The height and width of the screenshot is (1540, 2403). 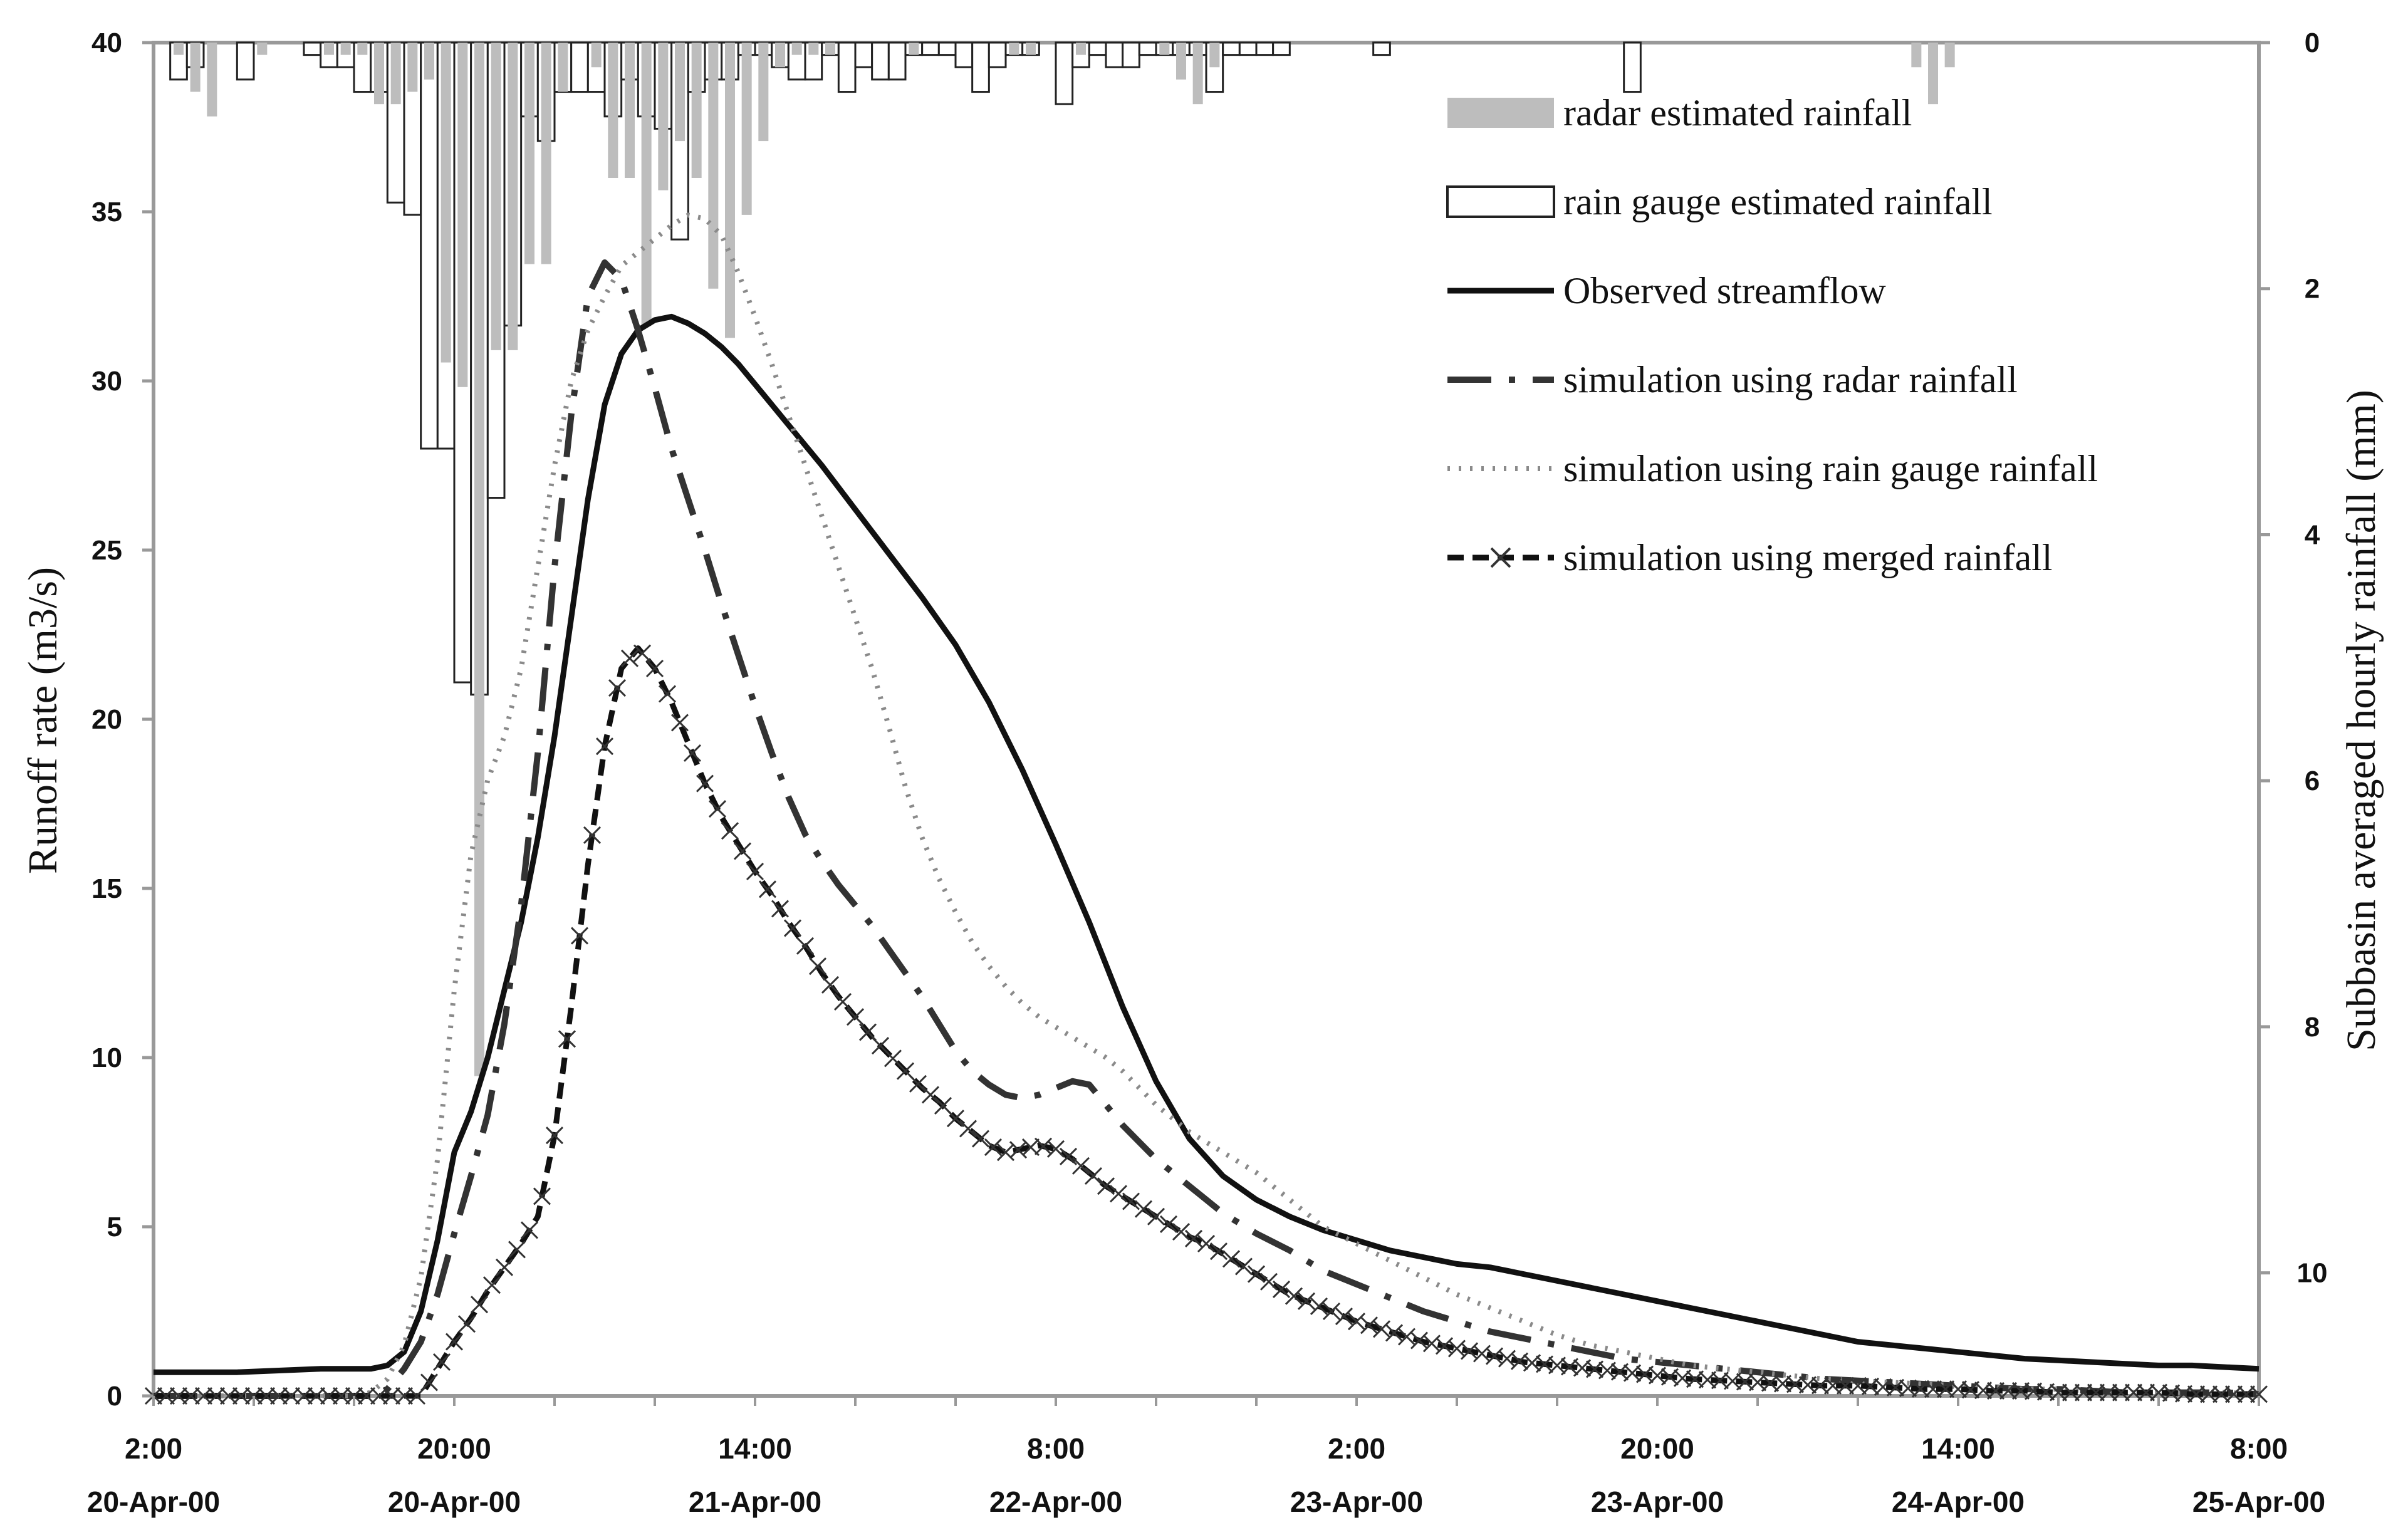 What do you see at coordinates (2313, 43) in the screenshot?
I see `y2-tick-label: 0` at bounding box center [2313, 43].